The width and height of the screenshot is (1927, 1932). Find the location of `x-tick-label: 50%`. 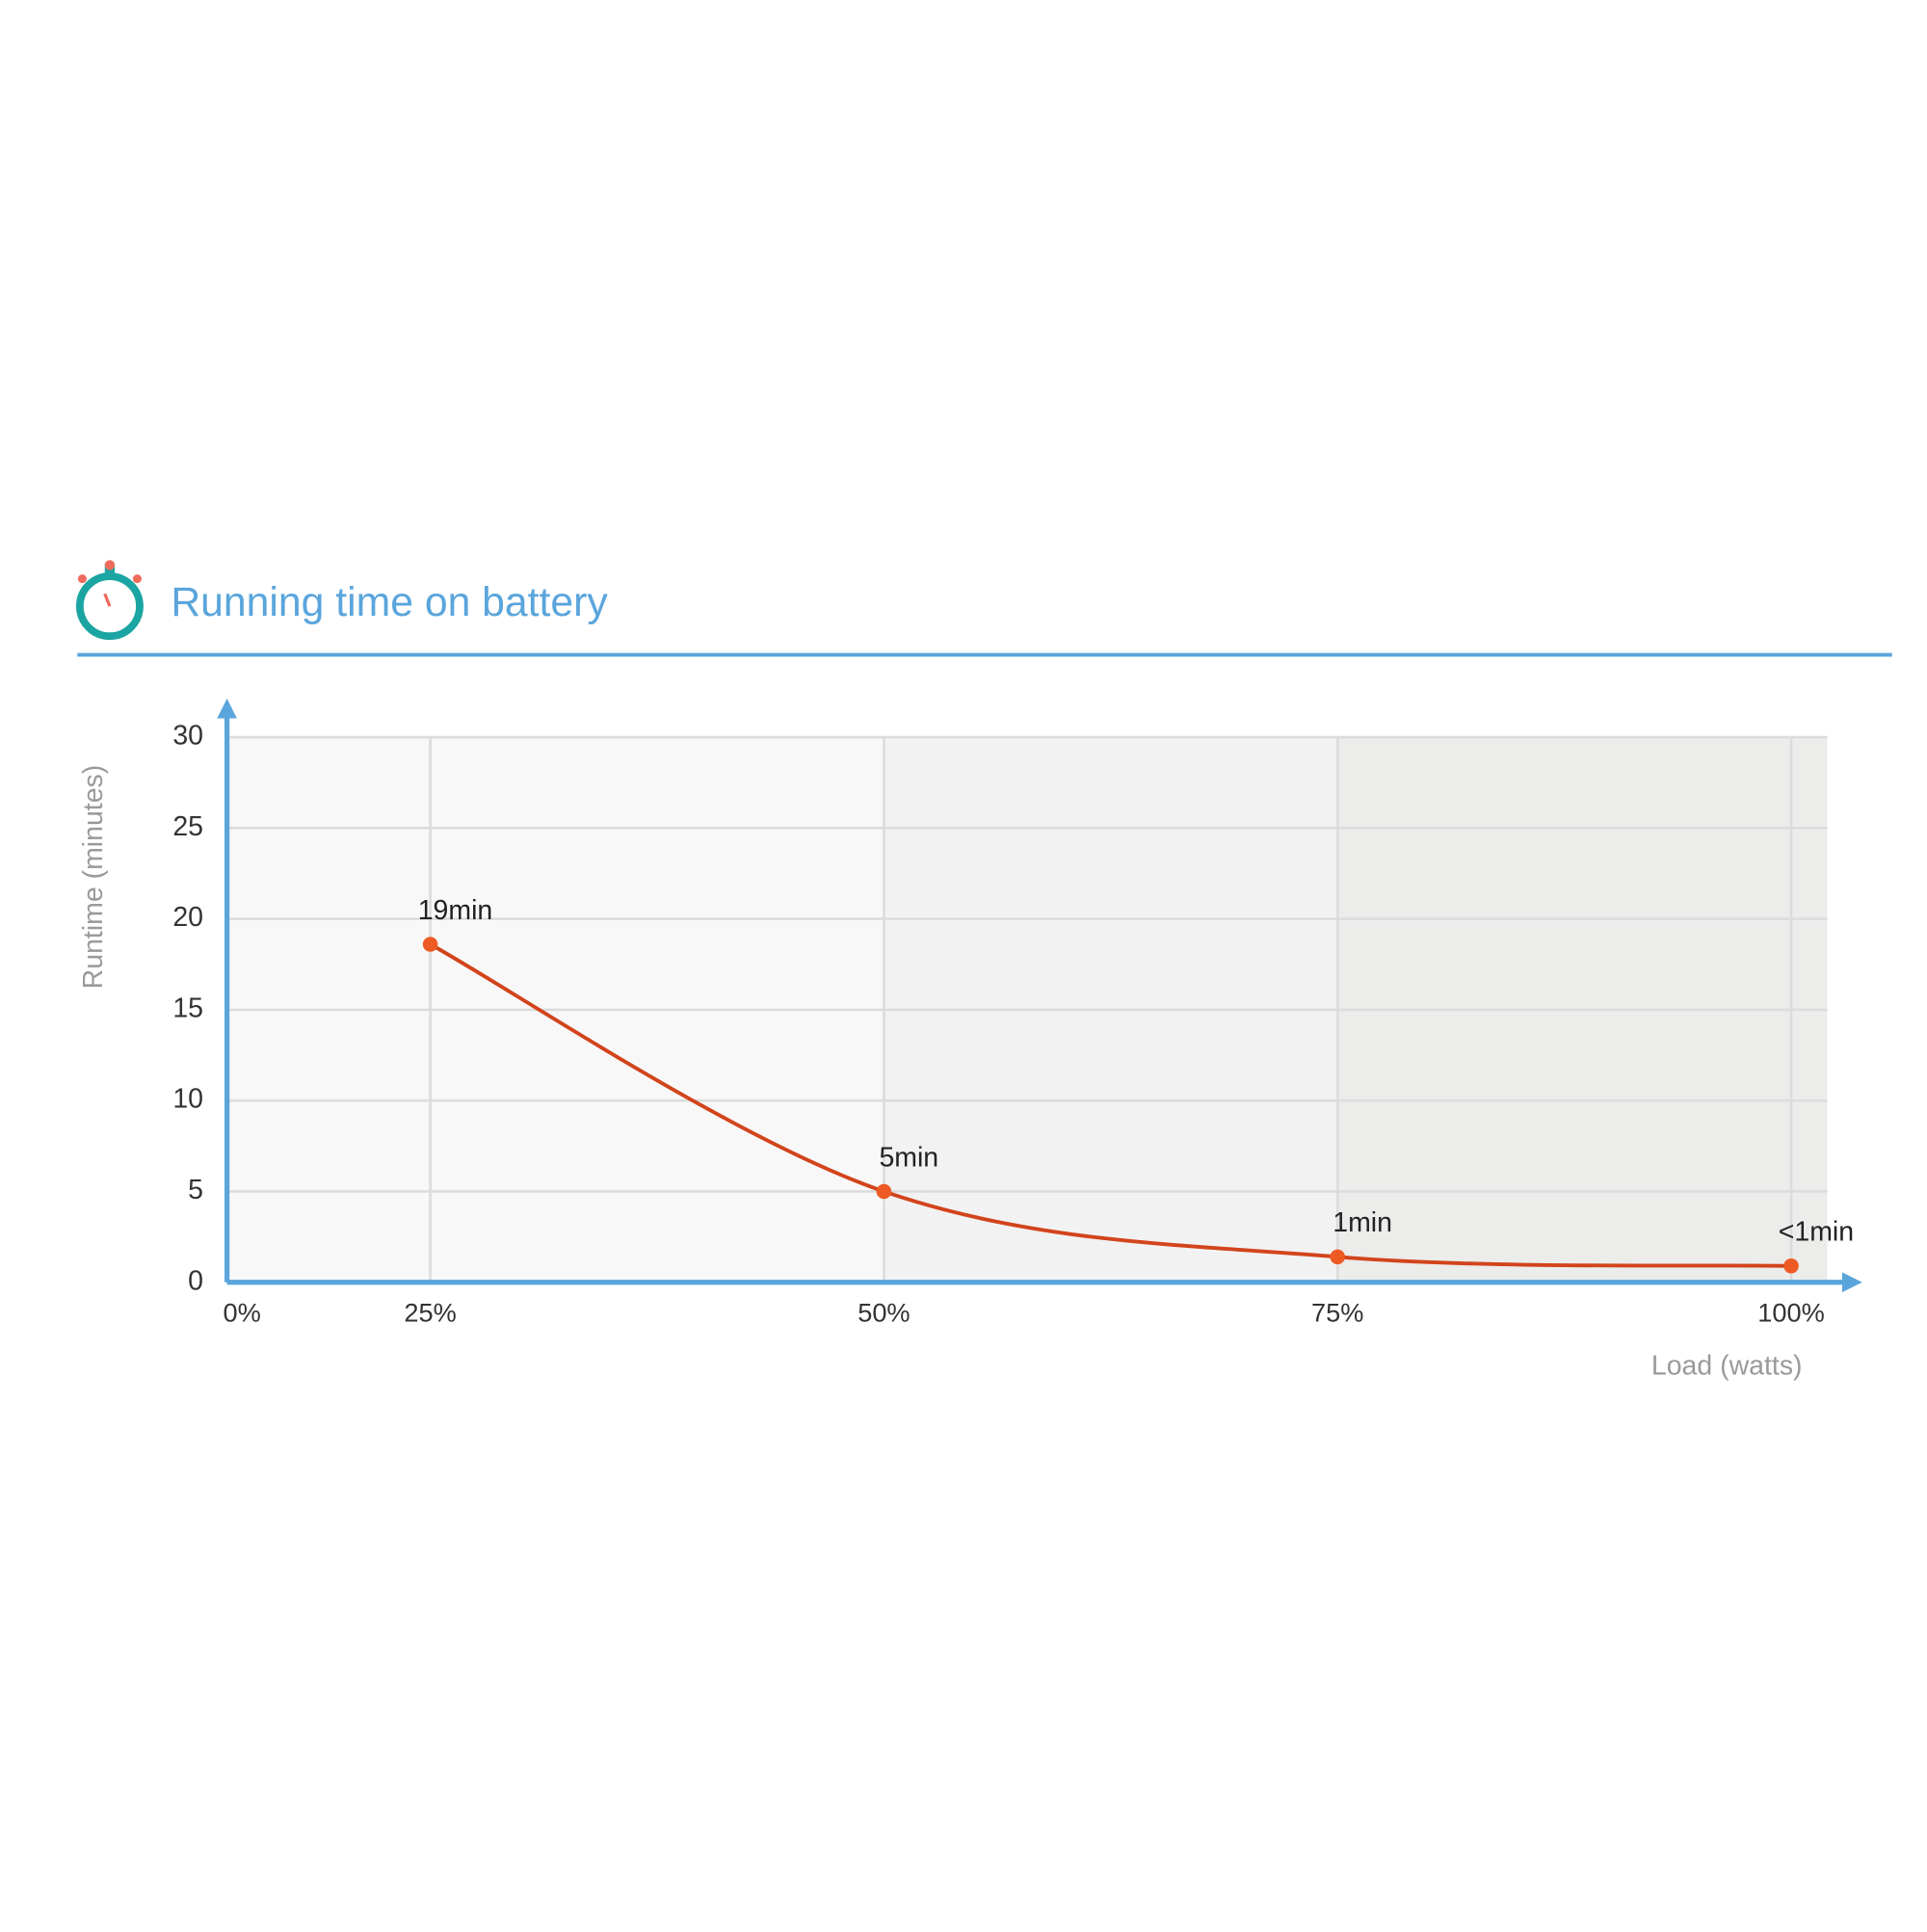

x-tick-label: 50% is located at coordinates (884, 1313).